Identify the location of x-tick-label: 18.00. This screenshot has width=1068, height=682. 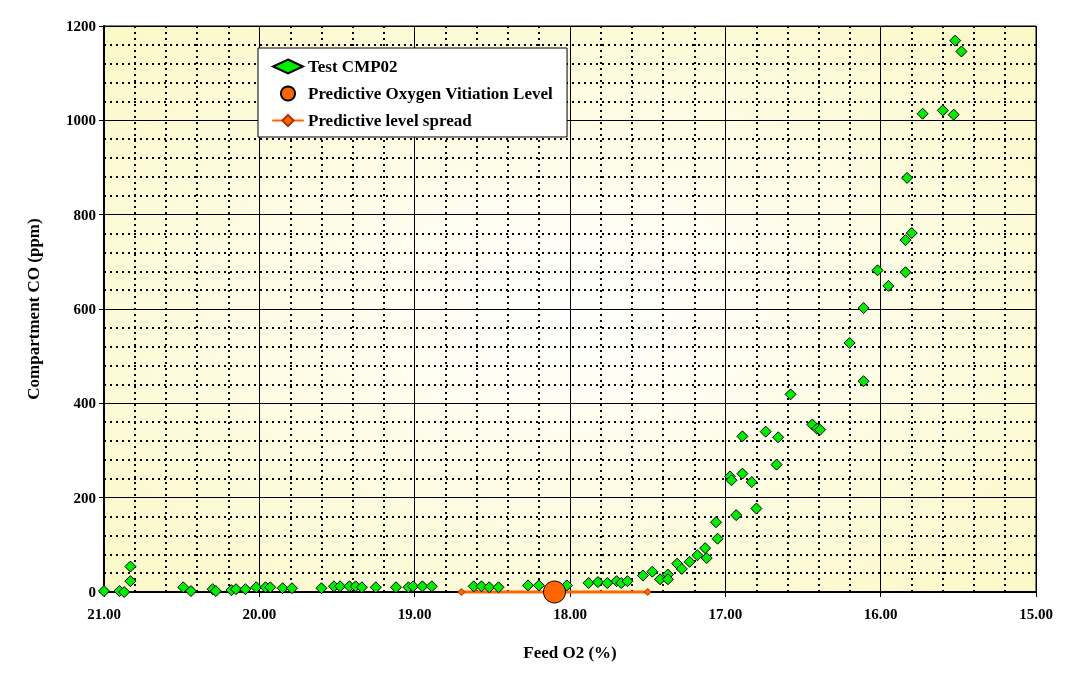
(570, 613).